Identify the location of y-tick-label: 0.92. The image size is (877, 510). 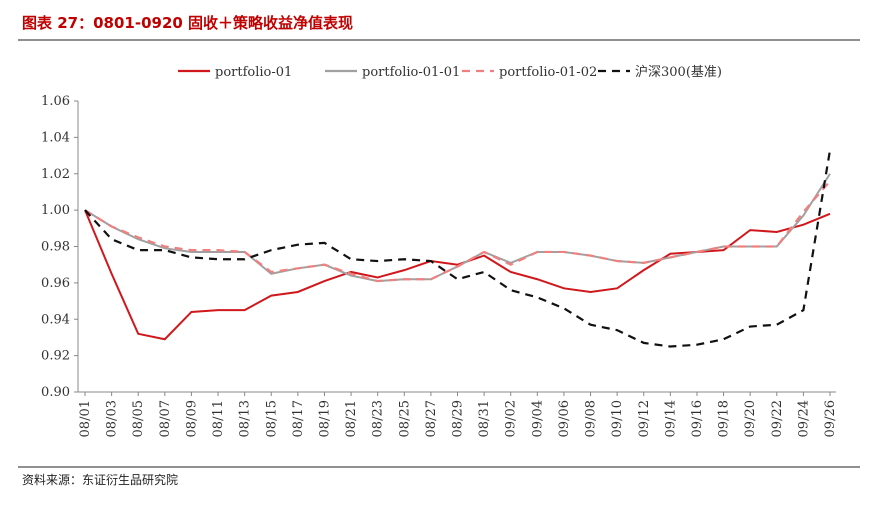
(55, 356).